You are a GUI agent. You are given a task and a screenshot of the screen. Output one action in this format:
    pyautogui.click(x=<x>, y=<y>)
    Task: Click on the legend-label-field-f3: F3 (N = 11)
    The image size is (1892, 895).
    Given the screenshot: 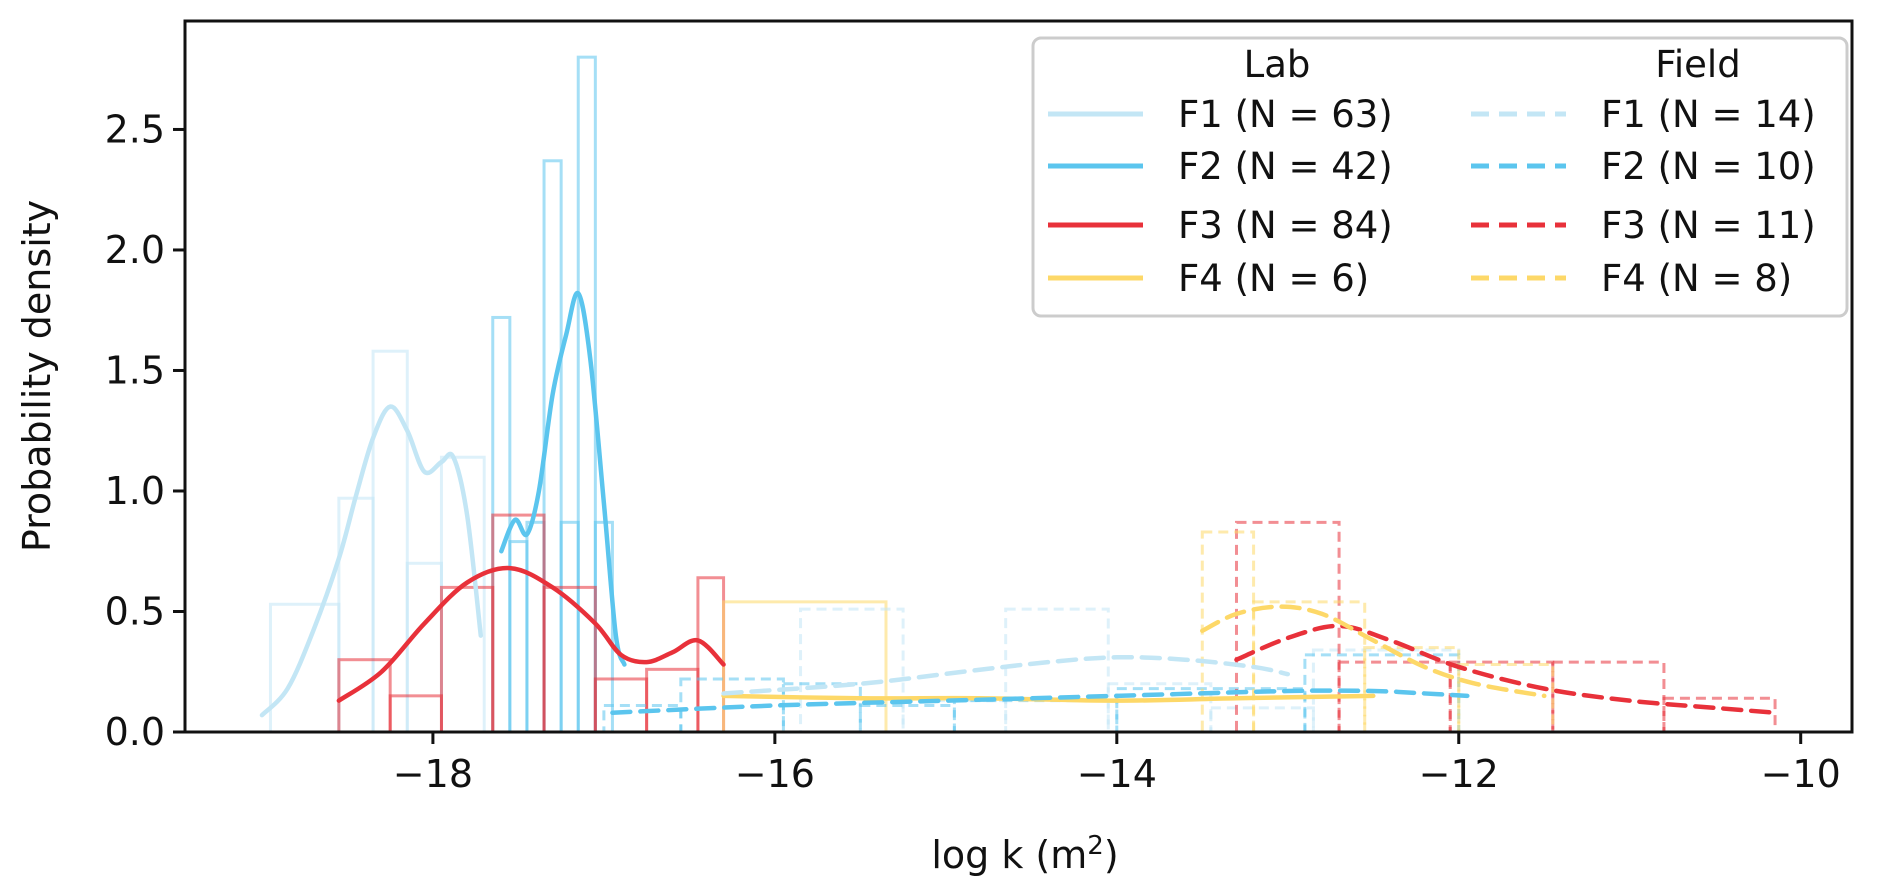 What is the action you would take?
    pyautogui.click(x=1708, y=225)
    